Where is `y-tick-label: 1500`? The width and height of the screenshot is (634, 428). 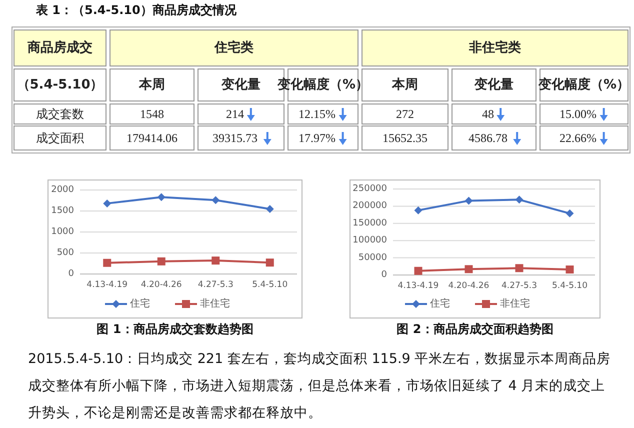
y-tick-label: 1500 is located at coordinates (62, 211).